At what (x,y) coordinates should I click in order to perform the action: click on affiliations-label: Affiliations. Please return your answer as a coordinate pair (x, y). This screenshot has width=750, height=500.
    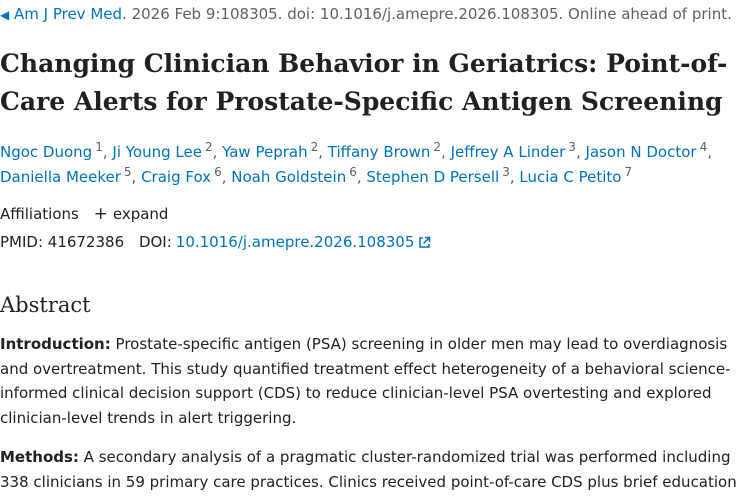
    Looking at the image, I should click on (39, 214).